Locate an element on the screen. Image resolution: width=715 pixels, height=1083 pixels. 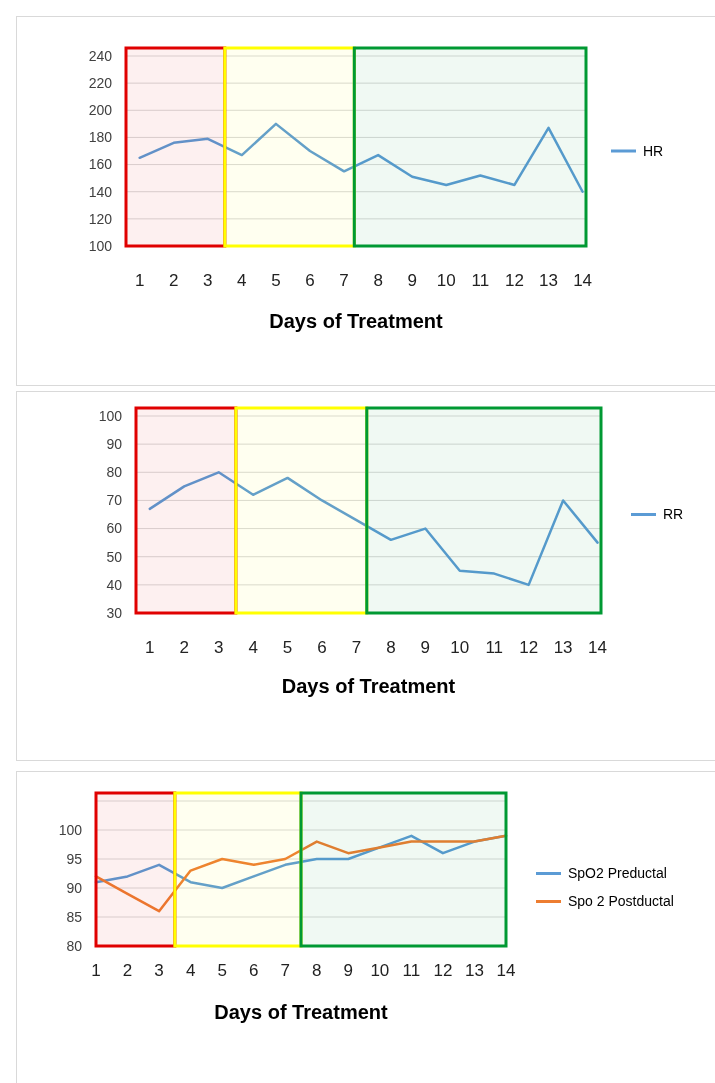
legend-label: HR is located at coordinates (653, 150).